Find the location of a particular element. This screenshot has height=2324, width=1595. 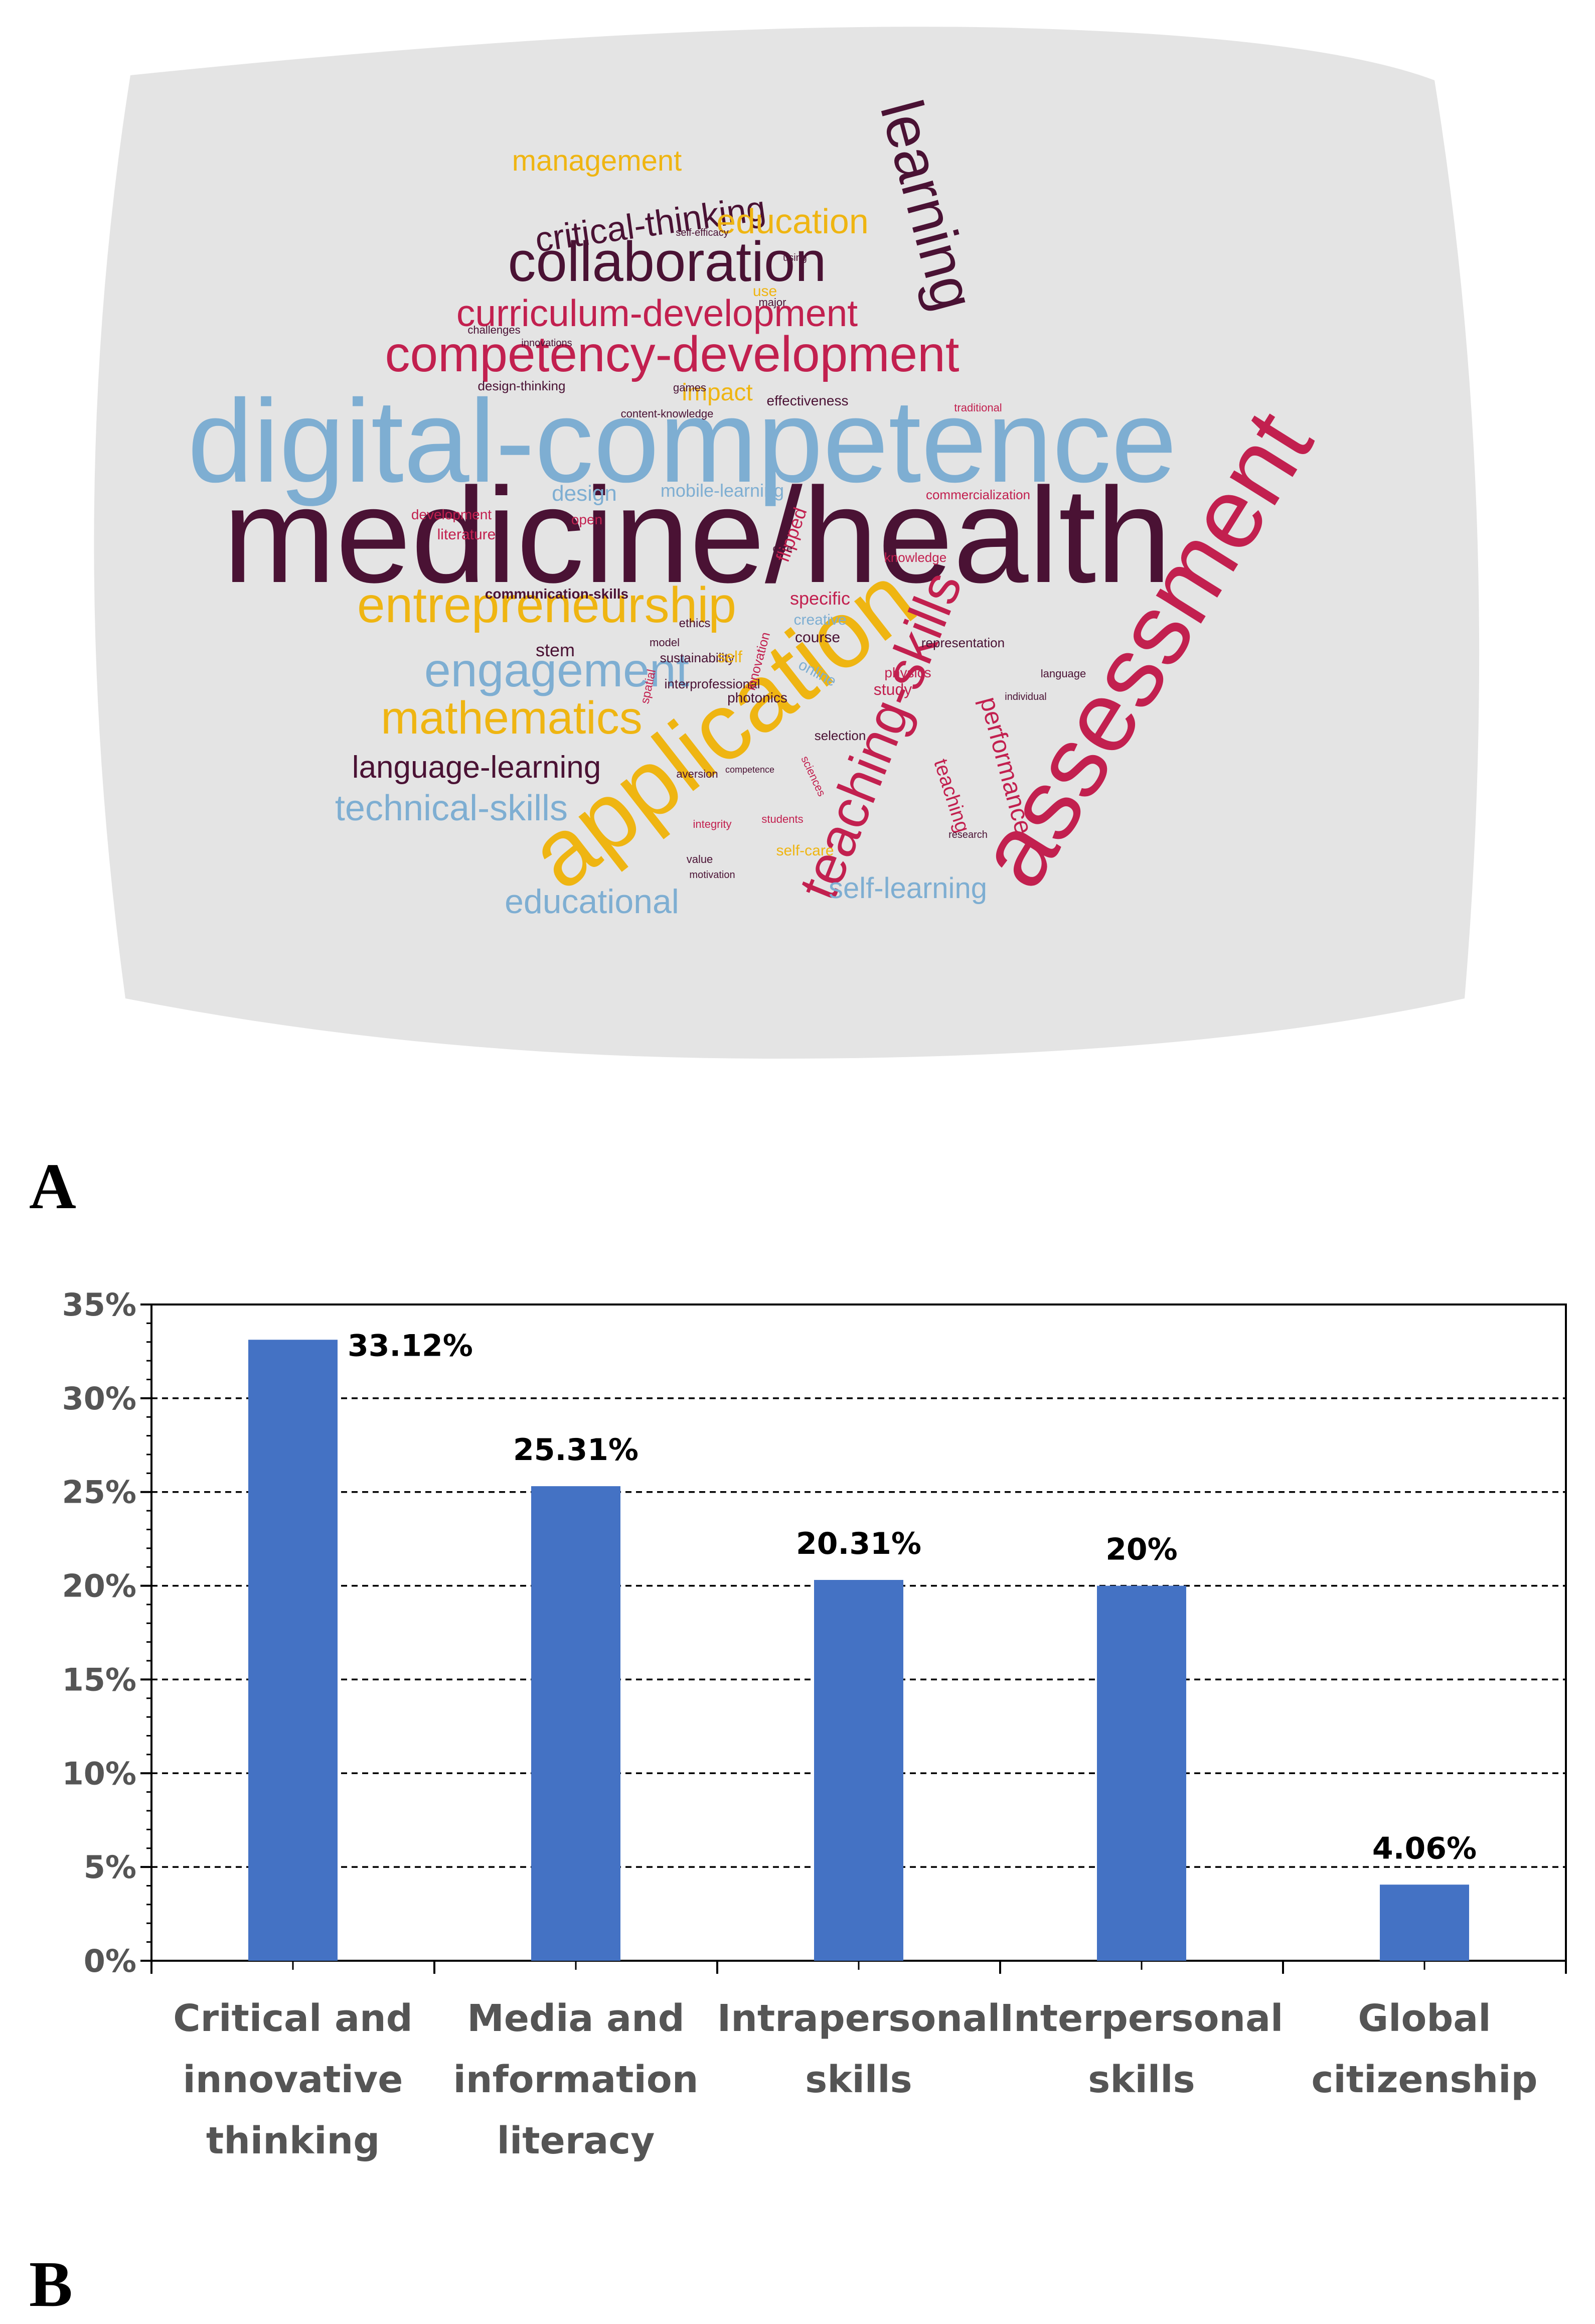

cloud-word: traditional is located at coordinates (978, 407).